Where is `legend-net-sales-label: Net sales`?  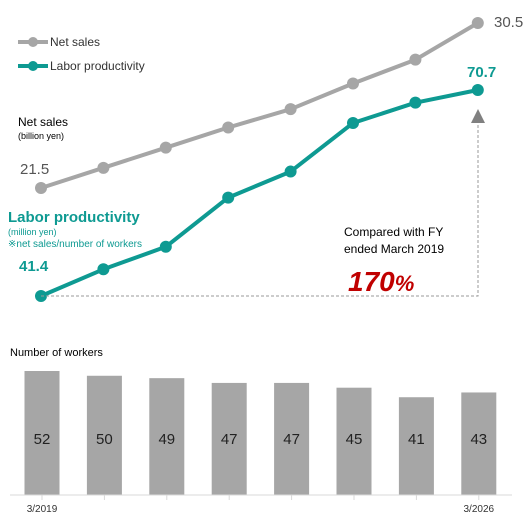
legend-net-sales-label: Net sales is located at coordinates (75, 42).